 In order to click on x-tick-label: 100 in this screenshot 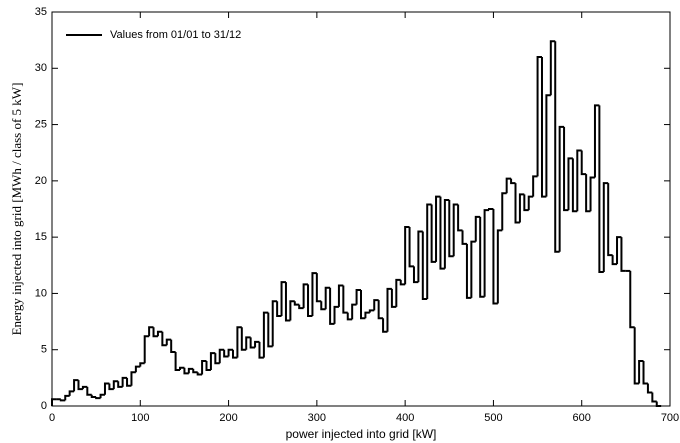, I will do `click(140, 418)`.